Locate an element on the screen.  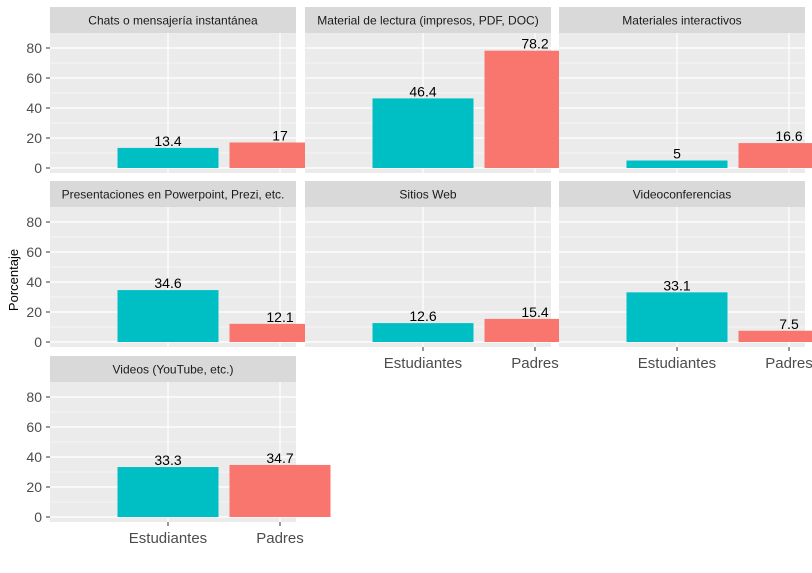
data-label: 16.6 is located at coordinates (788, 136).